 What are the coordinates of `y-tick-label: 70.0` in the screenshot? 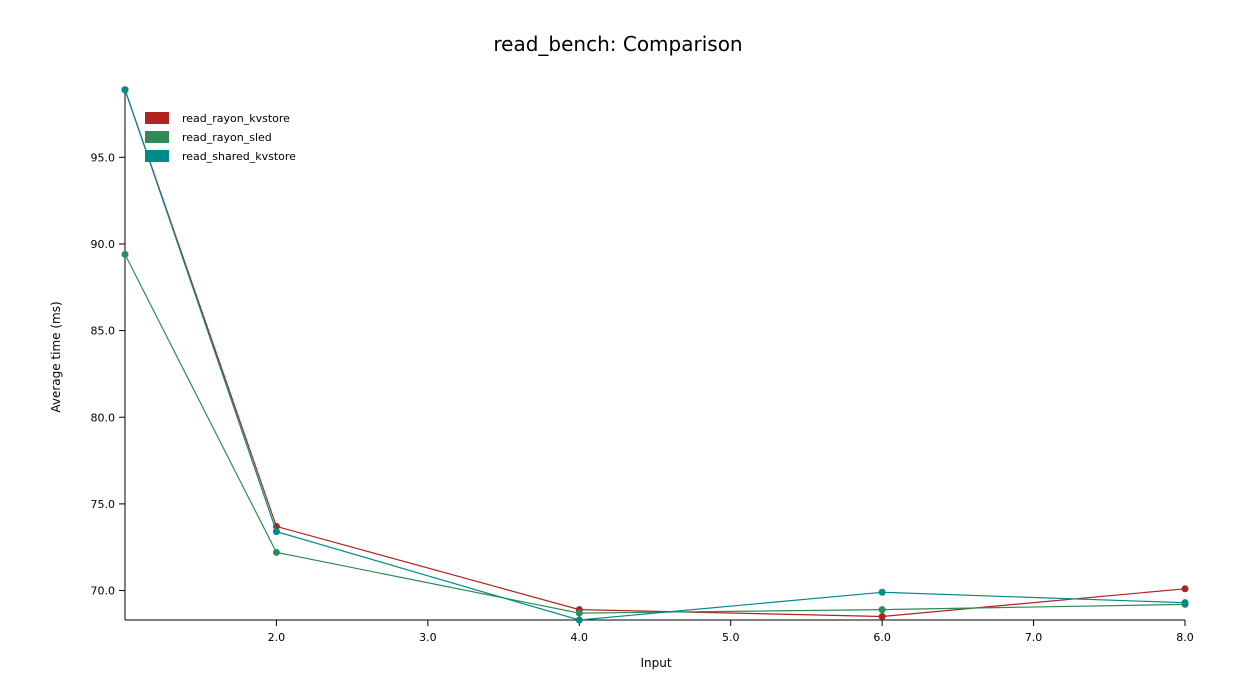 It's located at (103, 591).